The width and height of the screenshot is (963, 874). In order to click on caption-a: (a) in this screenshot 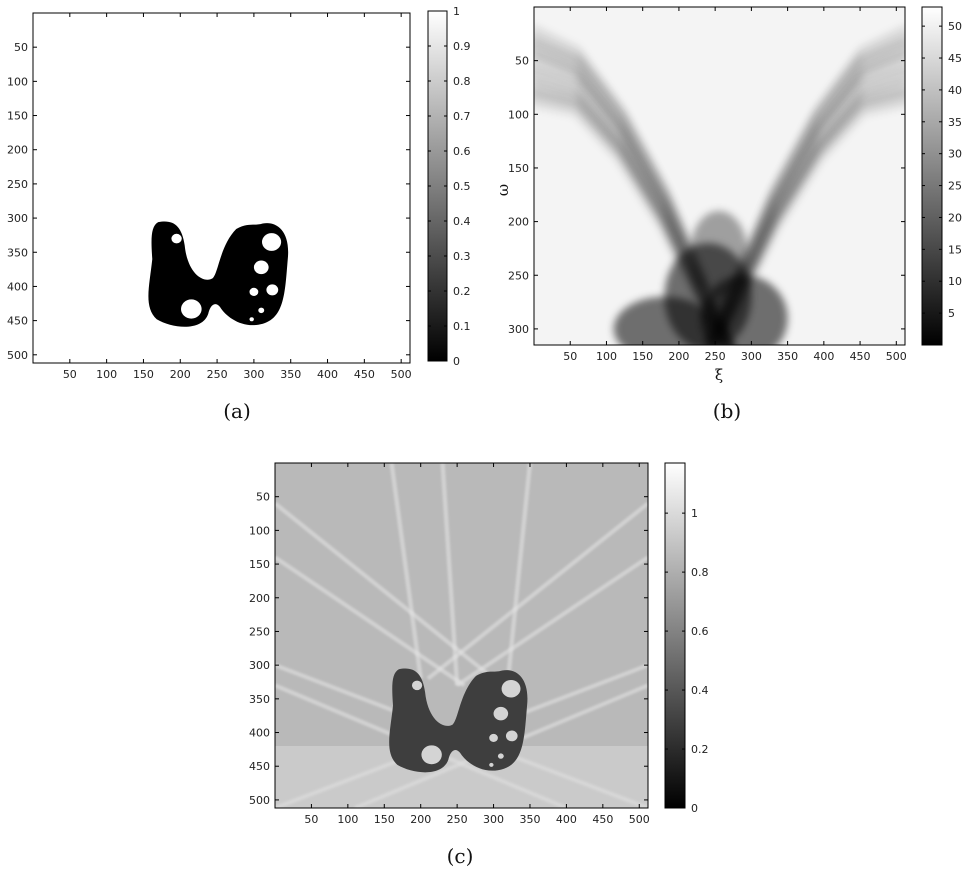, I will do `click(237, 411)`.